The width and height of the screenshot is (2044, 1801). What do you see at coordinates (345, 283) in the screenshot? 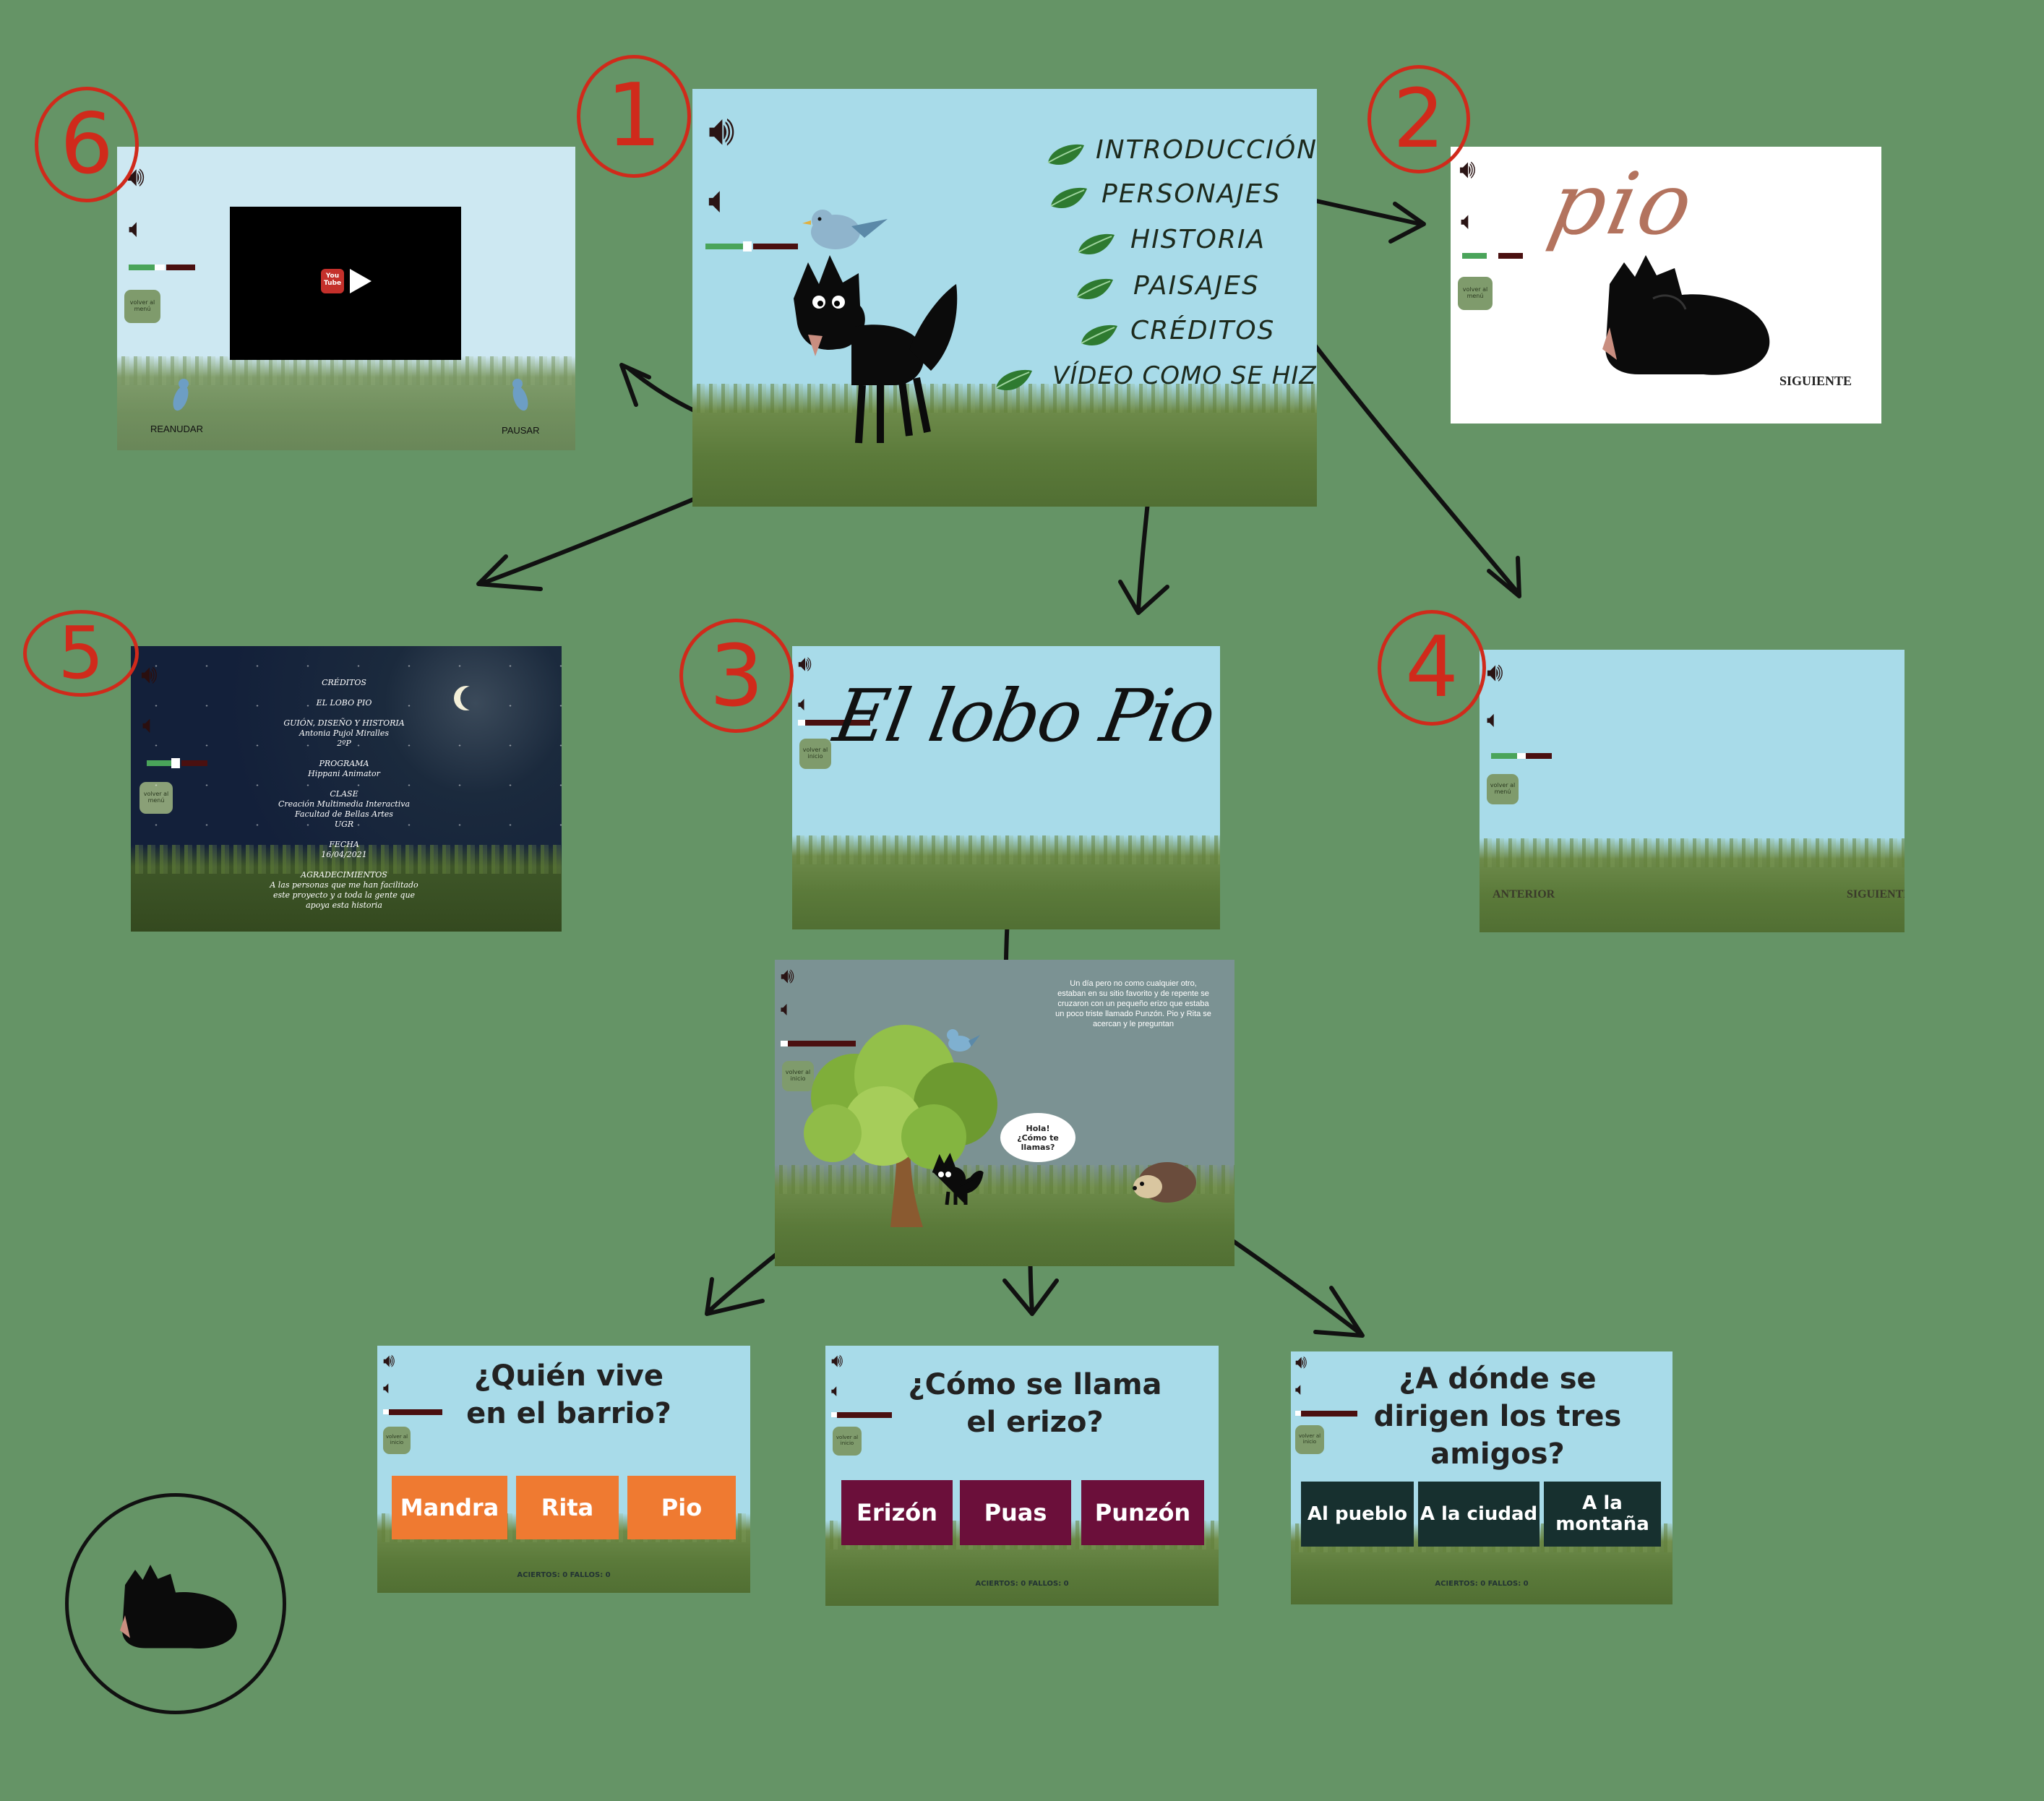
I see `video-player: You Tube` at bounding box center [345, 283].